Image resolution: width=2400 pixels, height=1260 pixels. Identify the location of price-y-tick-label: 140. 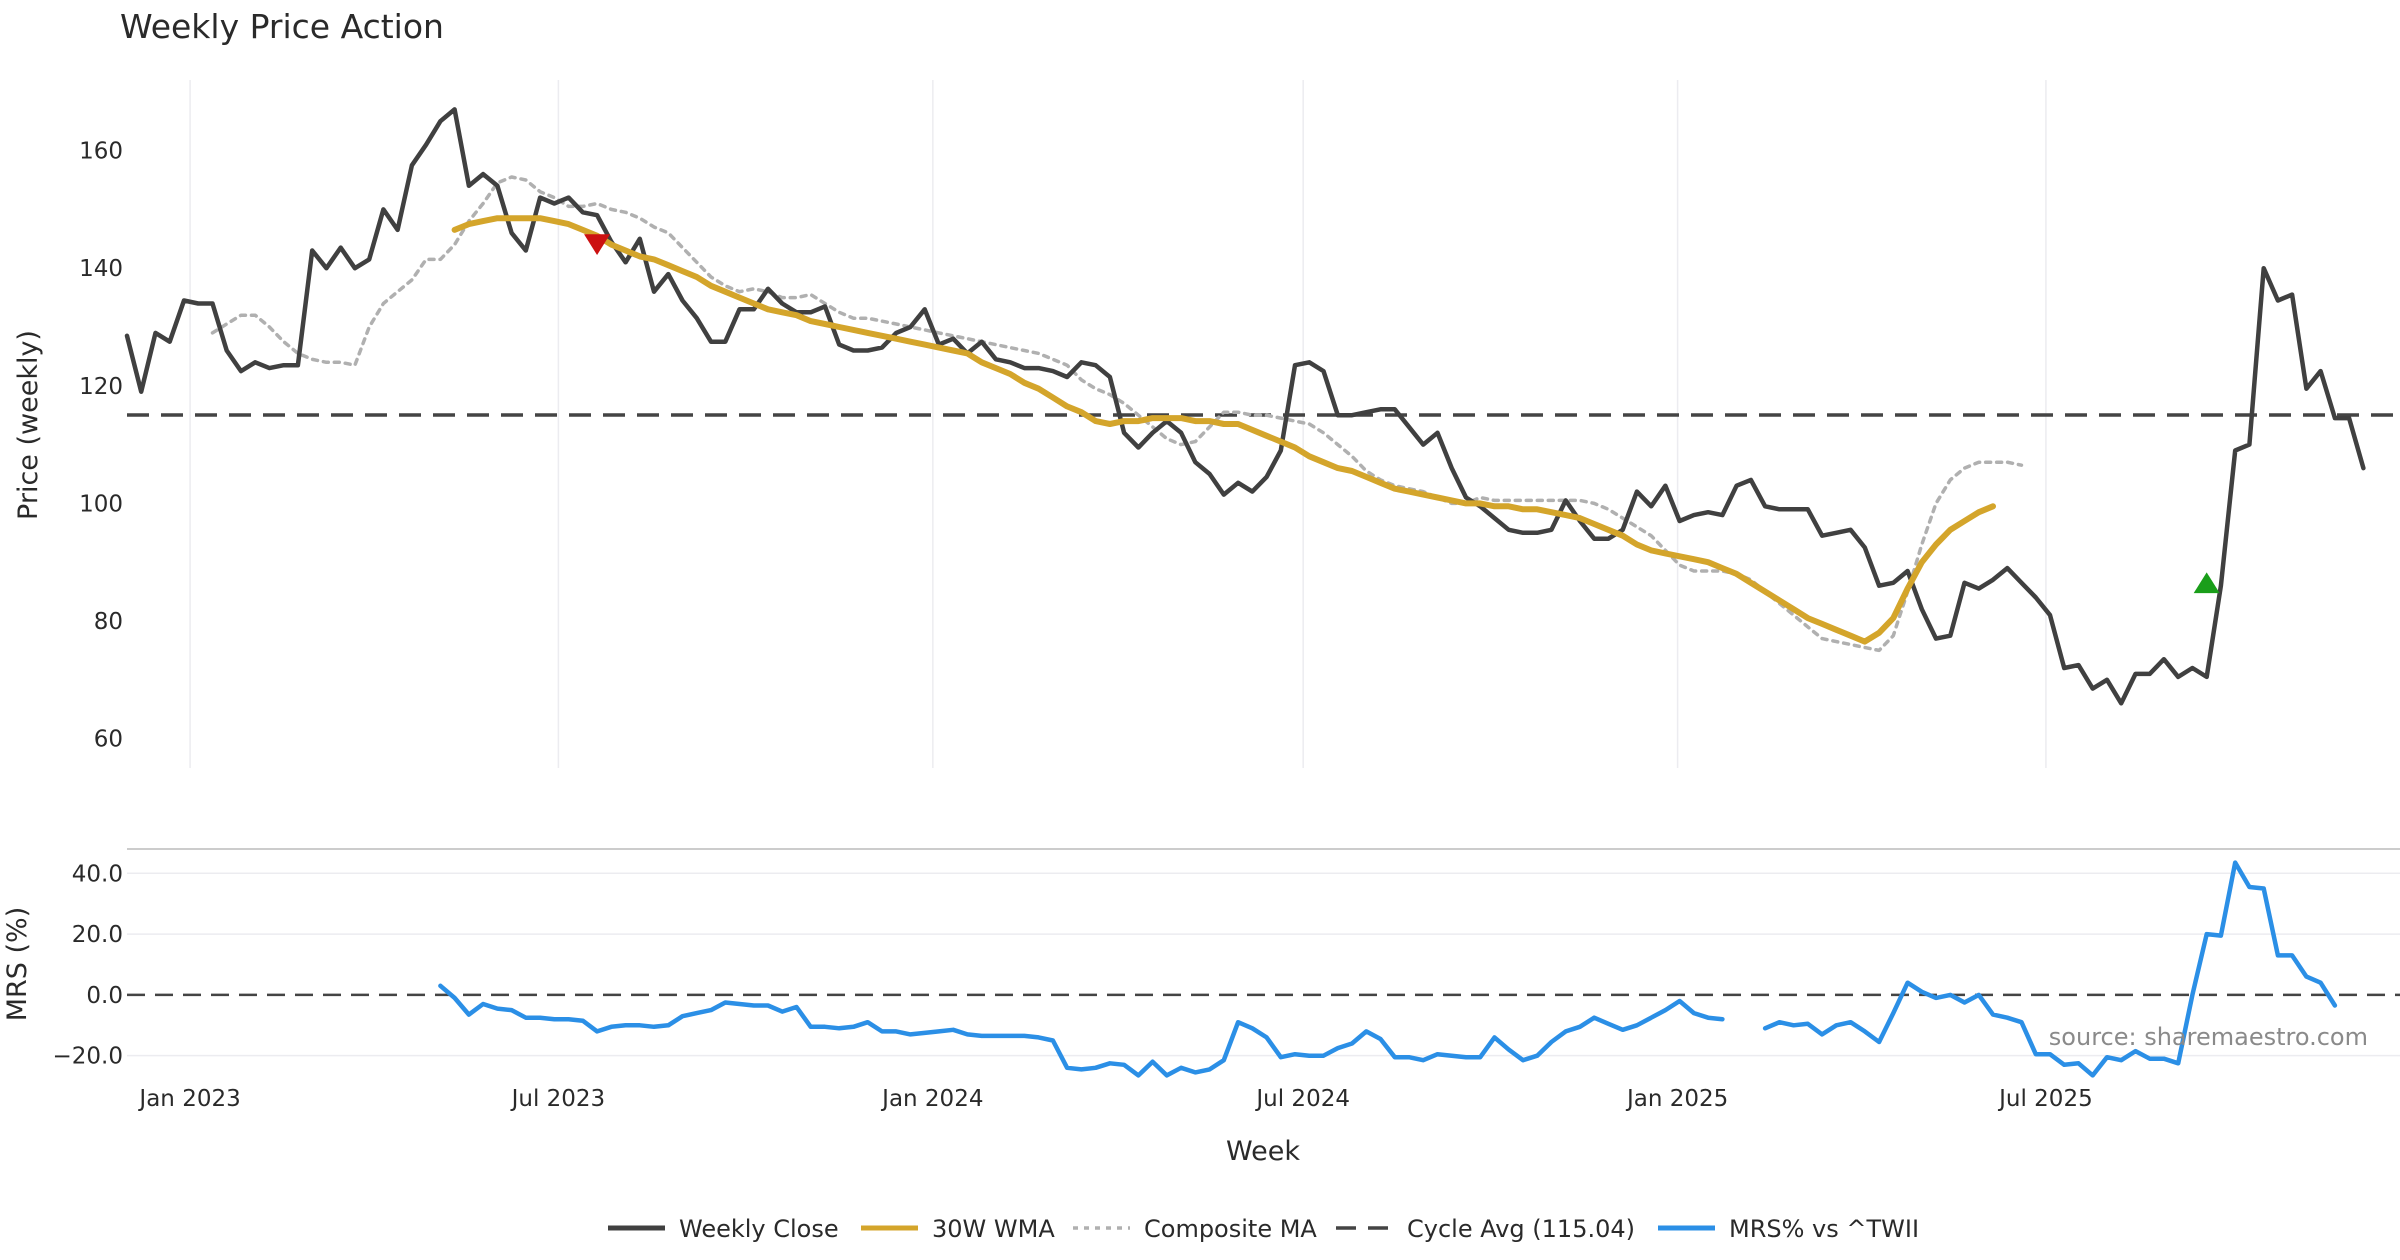
(101, 269).